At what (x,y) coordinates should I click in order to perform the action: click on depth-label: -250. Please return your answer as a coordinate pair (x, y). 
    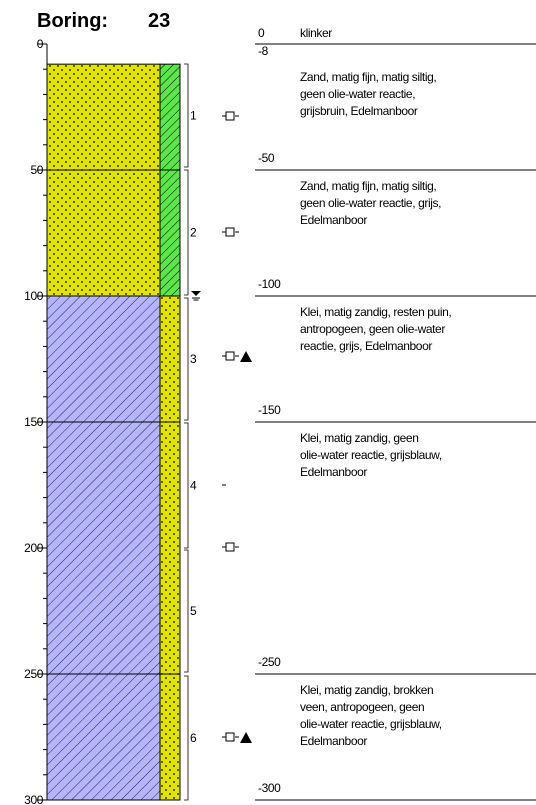
    Looking at the image, I should click on (269, 662).